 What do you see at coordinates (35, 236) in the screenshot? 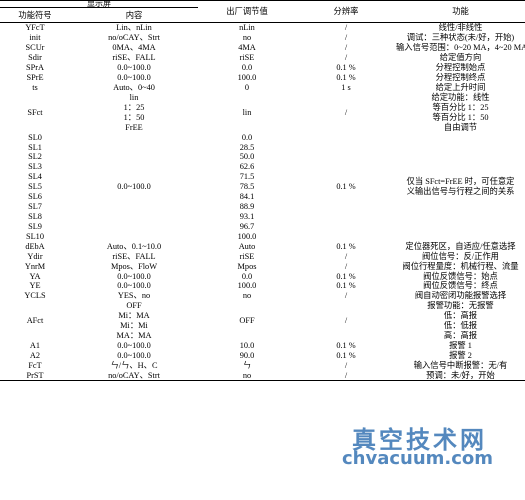
I see `cell-code: SL10` at bounding box center [35, 236].